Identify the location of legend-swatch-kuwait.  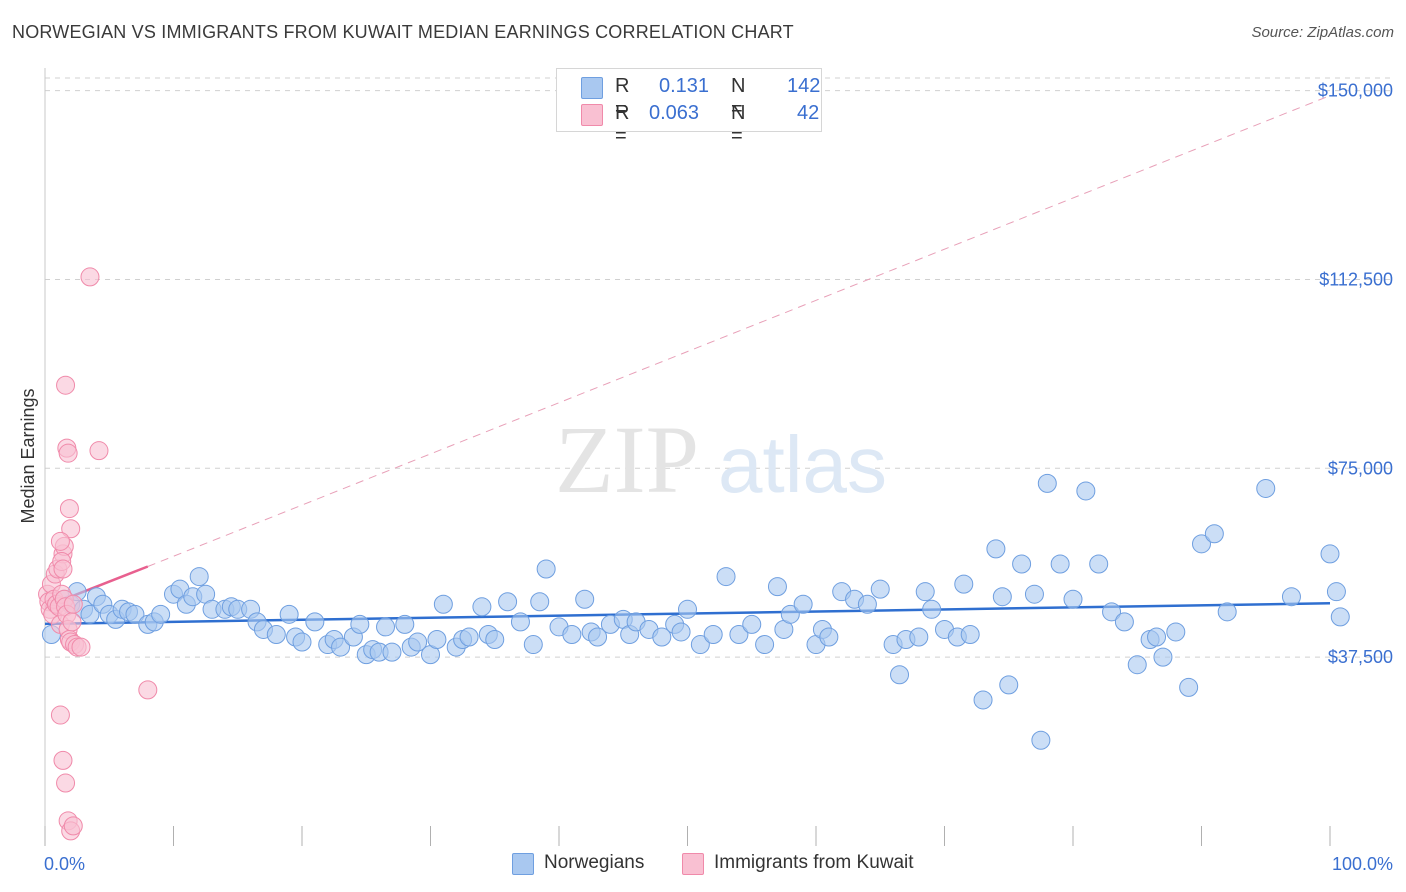
(592, 115).